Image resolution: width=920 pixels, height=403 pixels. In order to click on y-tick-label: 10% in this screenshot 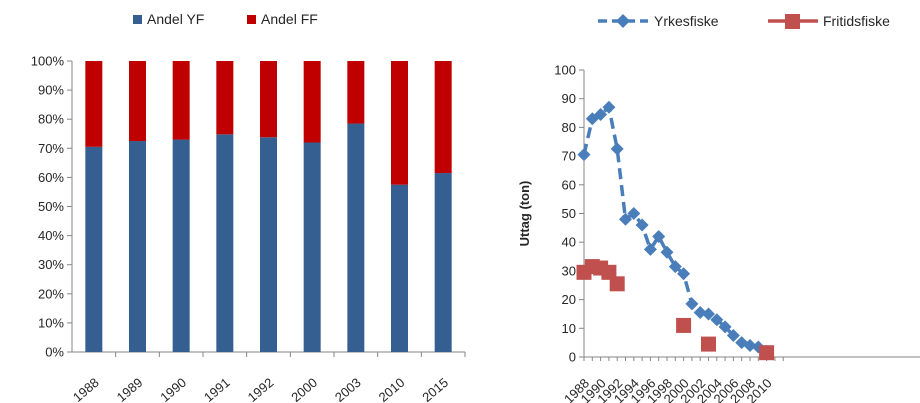, I will do `click(51, 322)`.